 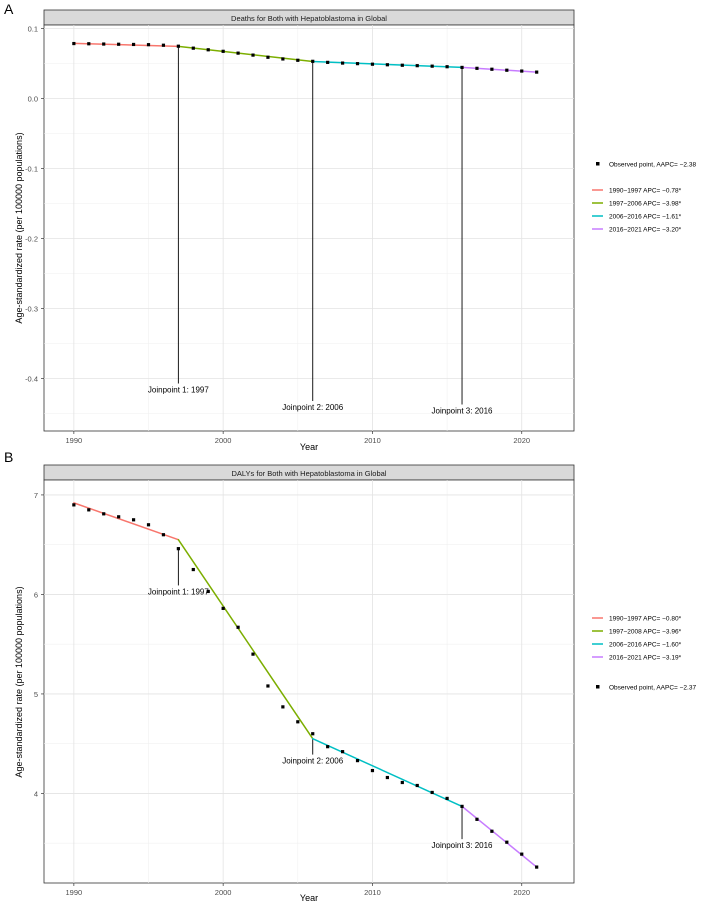 What do you see at coordinates (36, 594) in the screenshot?
I see `y-tick-label: 6` at bounding box center [36, 594].